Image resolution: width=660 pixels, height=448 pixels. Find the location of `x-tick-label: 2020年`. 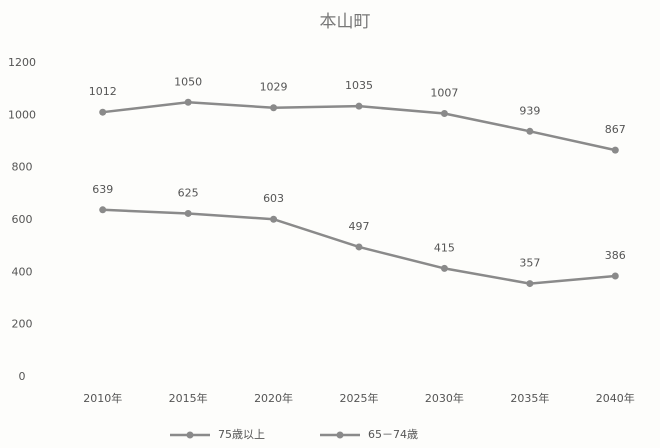

x-tick-label: 2020年 is located at coordinates (273, 398).